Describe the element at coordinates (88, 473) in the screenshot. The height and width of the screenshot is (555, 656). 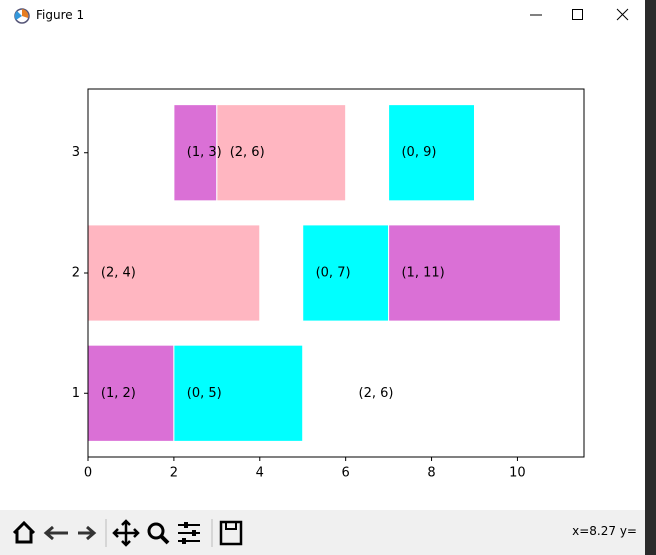
I see `x-tick-label: 0` at that location.